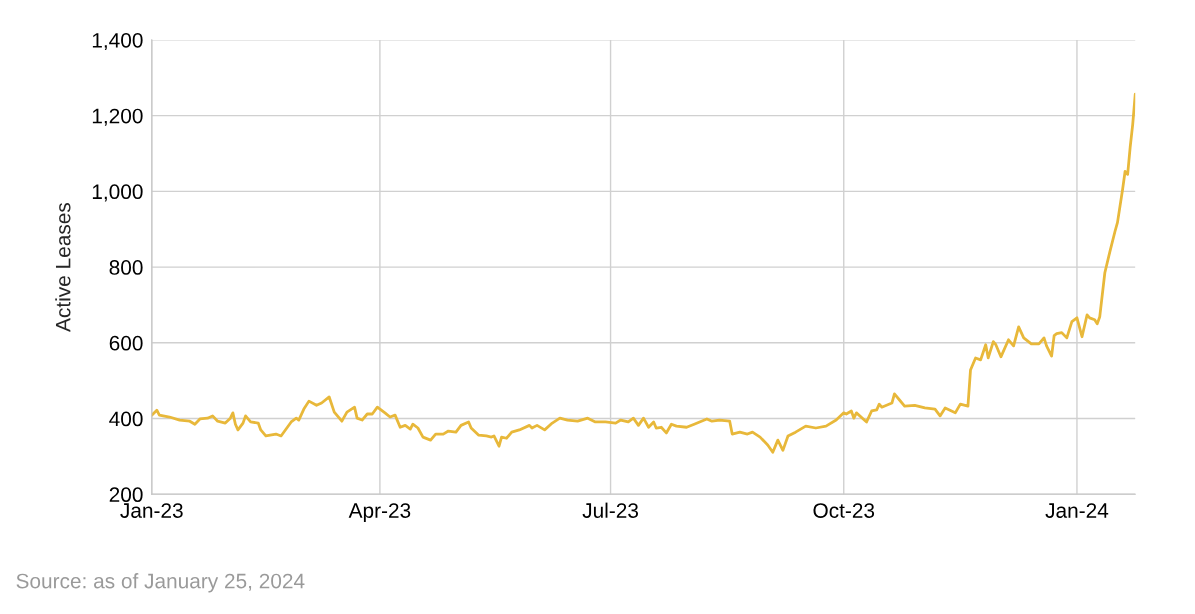  Describe the element at coordinates (63, 267) in the screenshot. I see `y-axis-title: Active Leases` at that location.